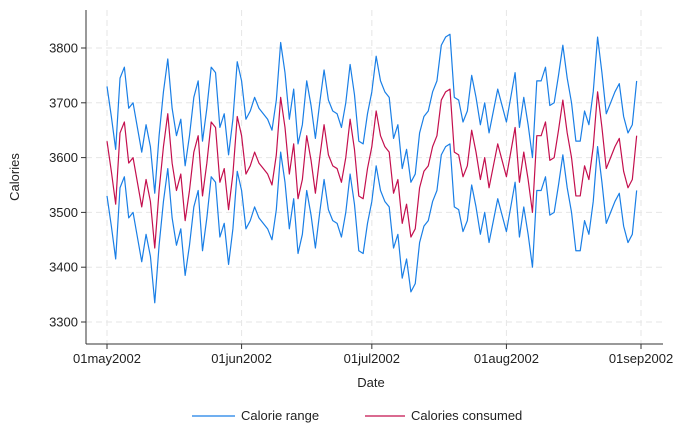  What do you see at coordinates (357, 415) in the screenshot?
I see `legend: Calorie range Calories consumed` at bounding box center [357, 415].